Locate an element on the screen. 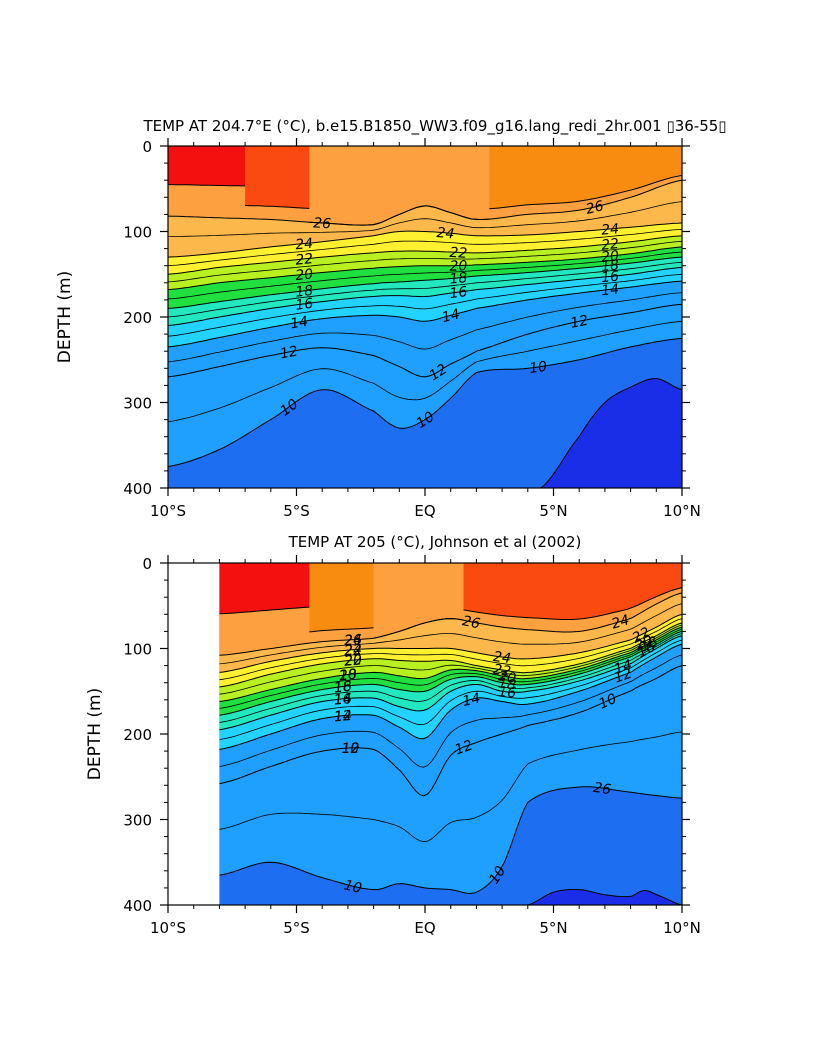 The height and width of the screenshot is (1055, 818). x-tick-label: 10°S is located at coordinates (168, 928).